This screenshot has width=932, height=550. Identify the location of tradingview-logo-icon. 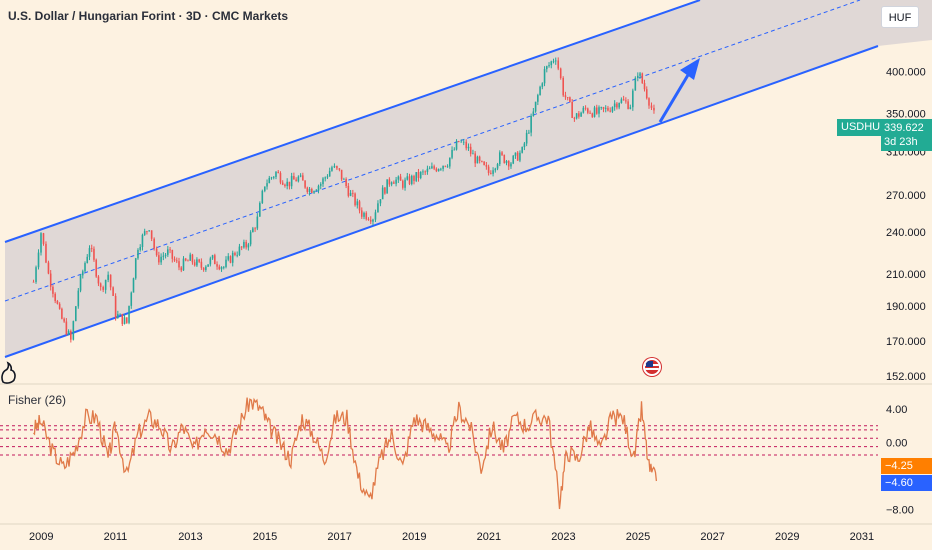
(9, 367).